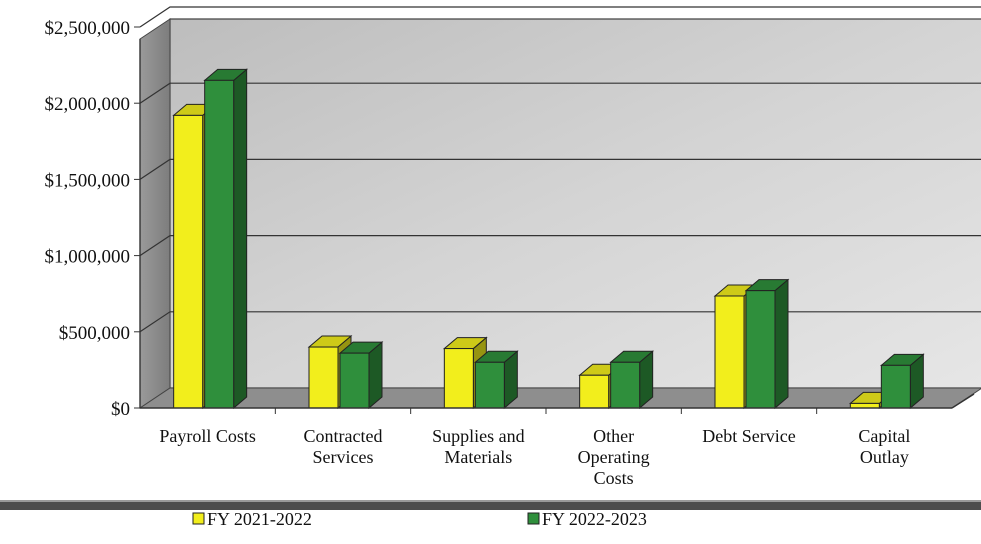  What do you see at coordinates (94, 333) in the screenshot?
I see `y-tick-label: $500,000` at bounding box center [94, 333].